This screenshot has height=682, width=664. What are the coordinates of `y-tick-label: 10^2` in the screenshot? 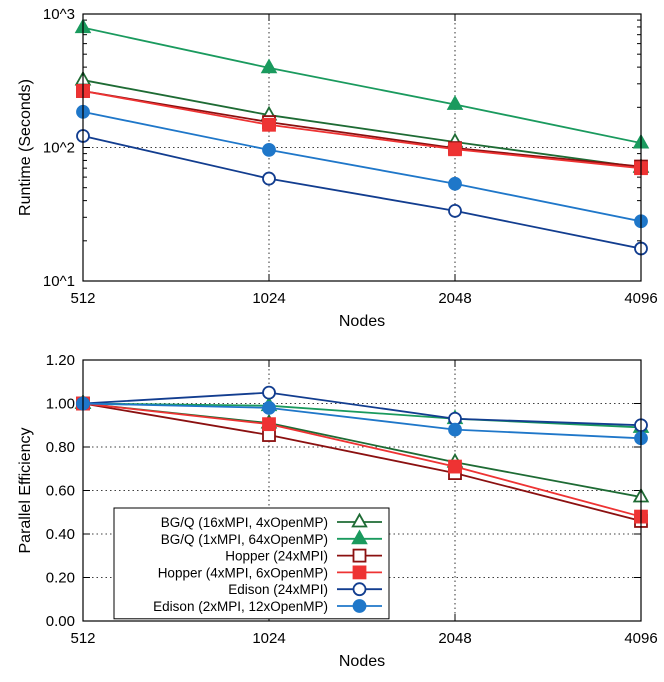 It's located at (59, 148).